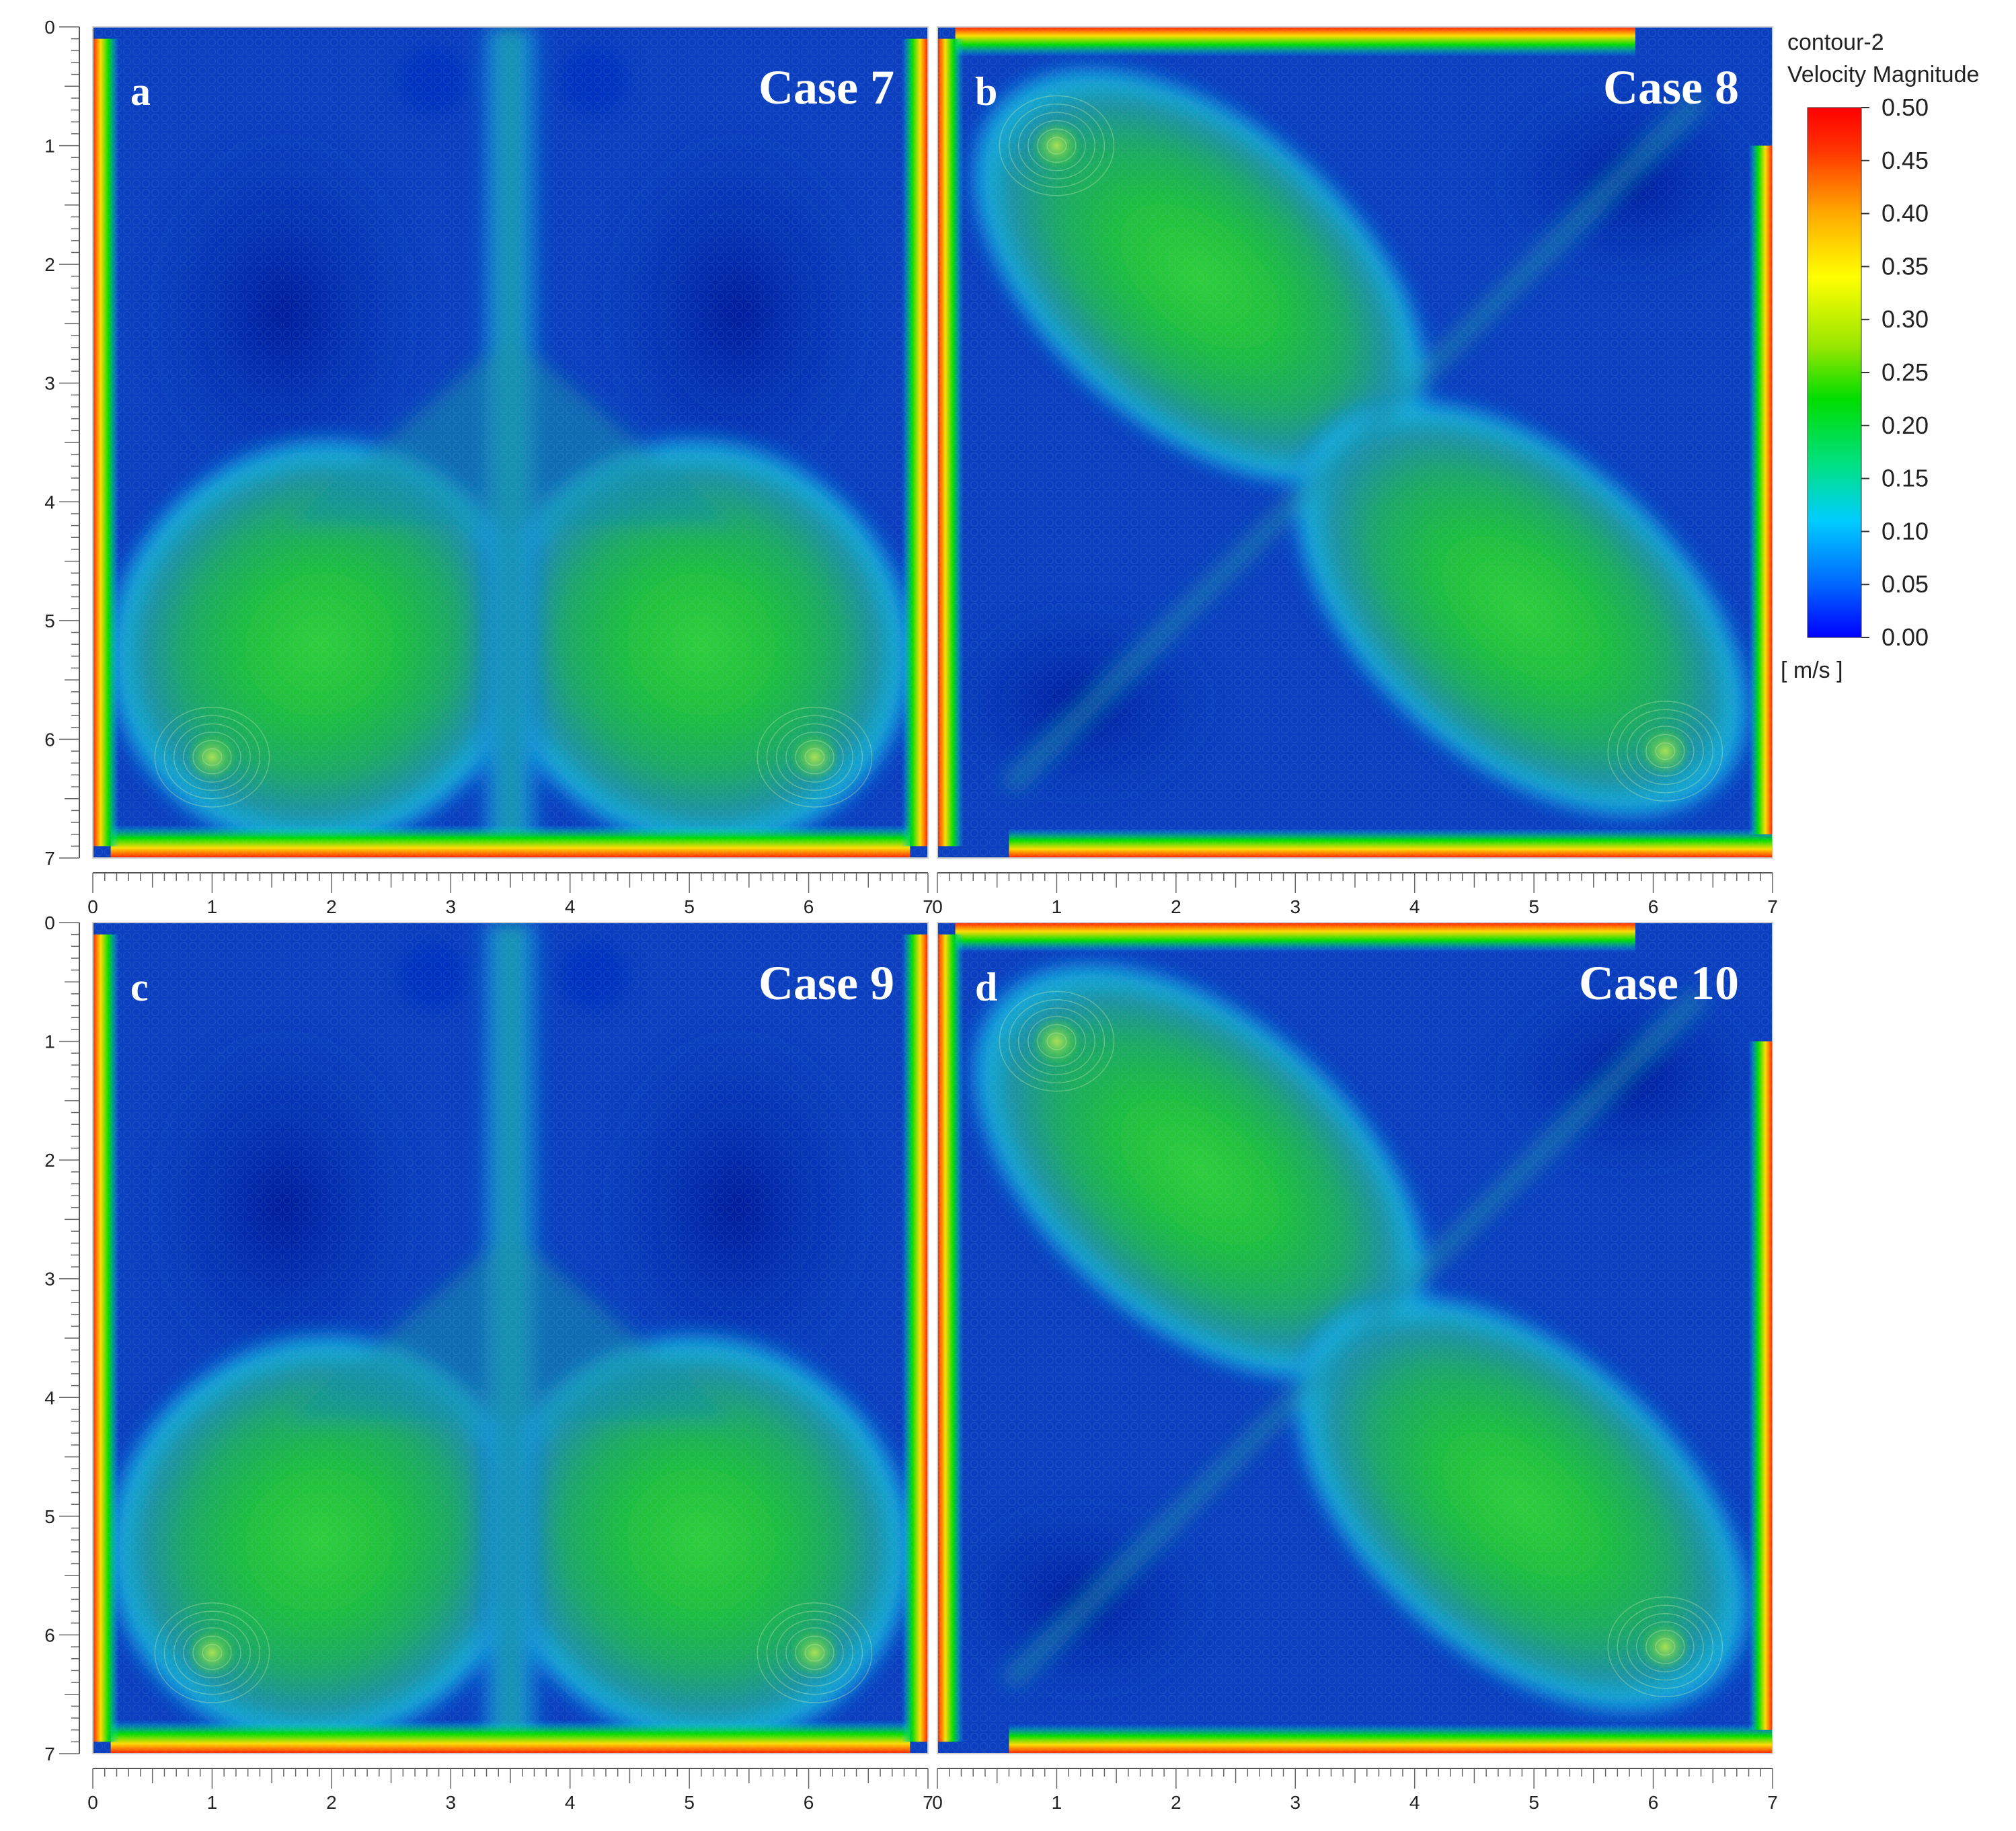 The width and height of the screenshot is (2016, 1831). Describe the element at coordinates (1883, 74) in the screenshot. I see `legend-title-line2: Velocity Magnitude` at that location.